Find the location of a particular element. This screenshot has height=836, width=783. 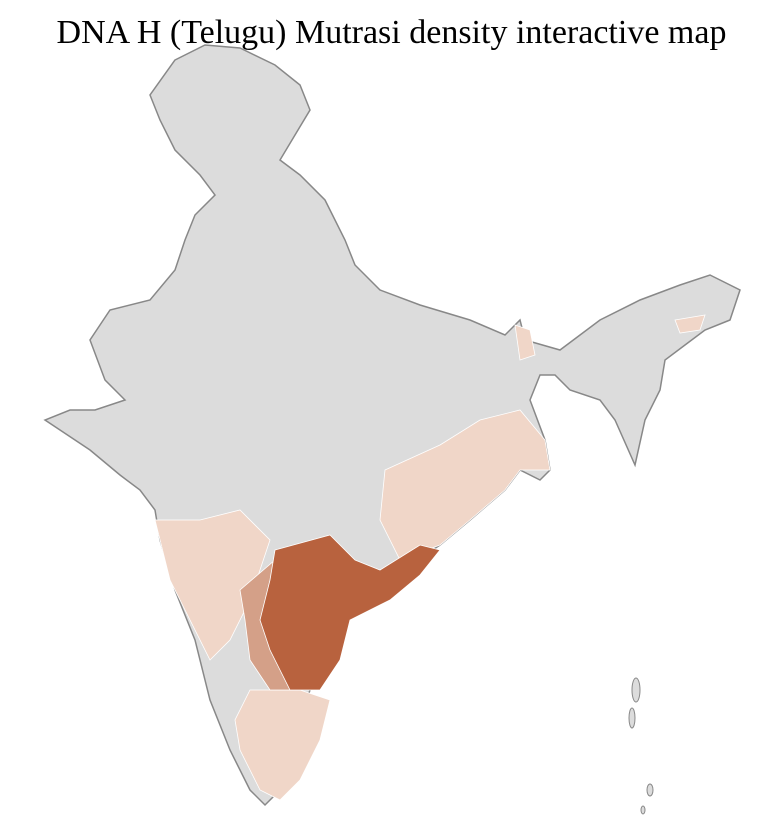

islands is located at coordinates (641, 746).